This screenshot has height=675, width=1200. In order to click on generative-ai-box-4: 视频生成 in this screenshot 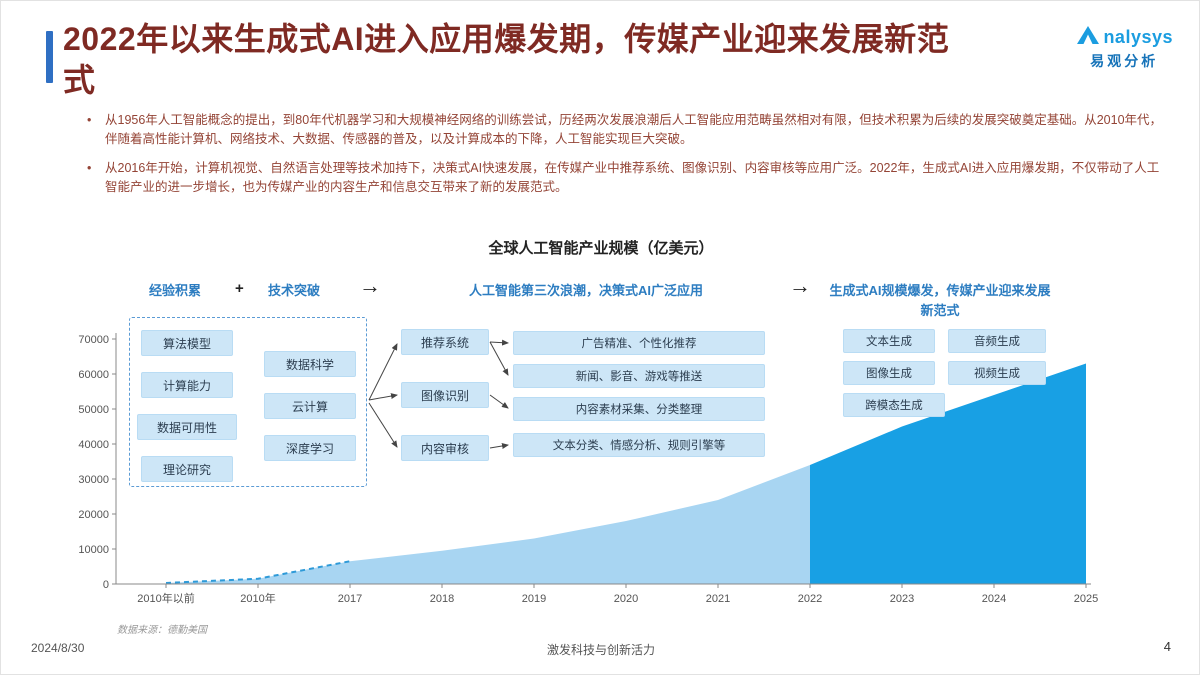, I will do `click(997, 373)`.